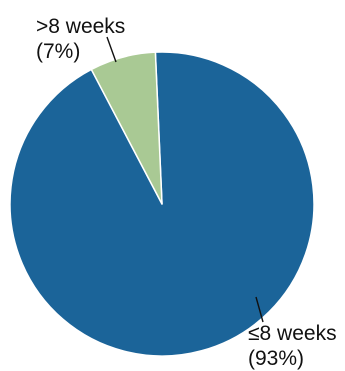  What do you see at coordinates (276, 358) in the screenshot?
I see `slice-percent-le8-weeks: (93%)` at bounding box center [276, 358].